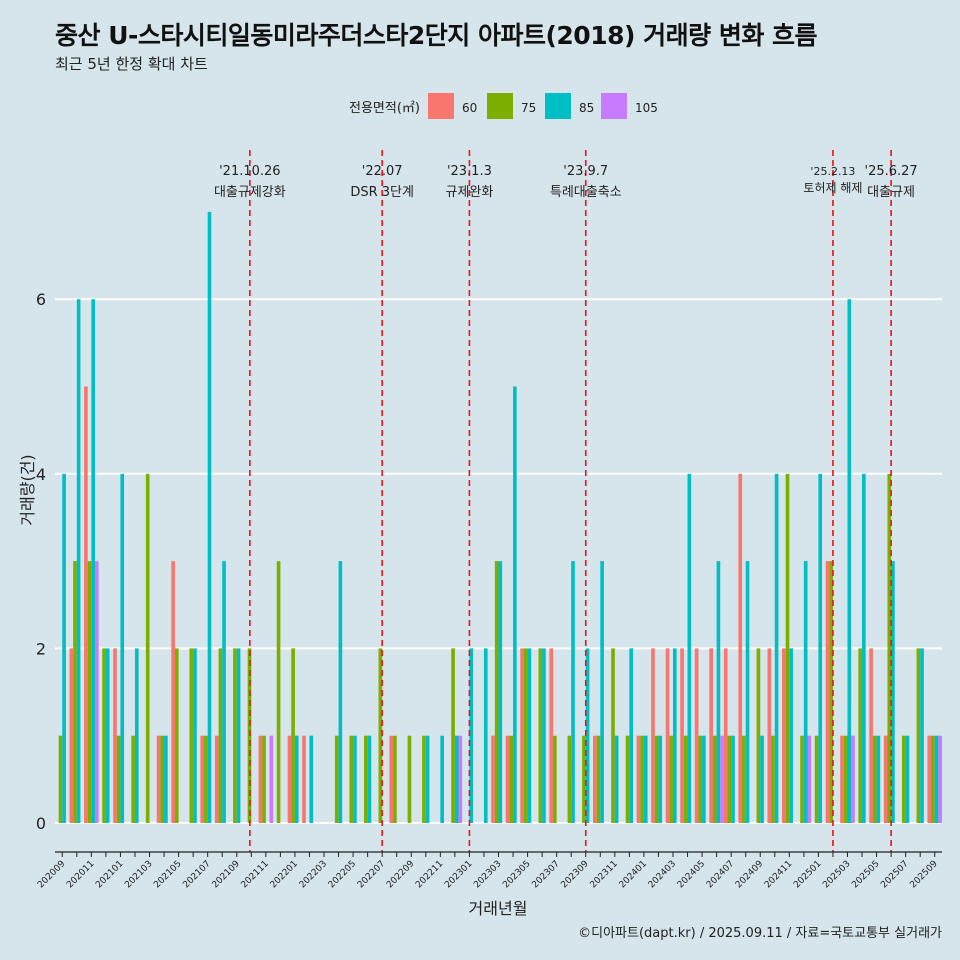 The image size is (960, 960). What do you see at coordinates (41, 648) in the screenshot?
I see `y-tick-label-2: 2` at bounding box center [41, 648].